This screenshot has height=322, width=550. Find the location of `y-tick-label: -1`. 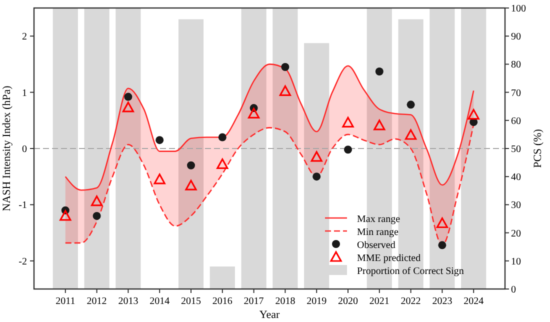

y-tick-label: -1 is located at coordinates (22, 206).